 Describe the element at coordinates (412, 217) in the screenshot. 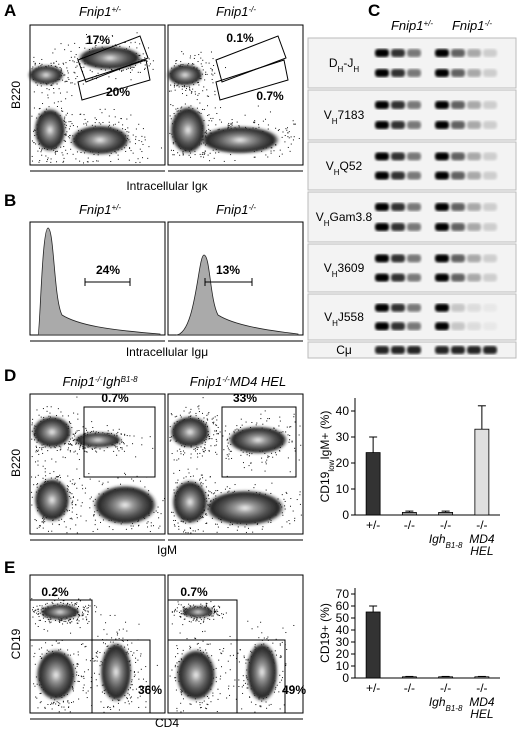

I see `gel-panel` at that location.